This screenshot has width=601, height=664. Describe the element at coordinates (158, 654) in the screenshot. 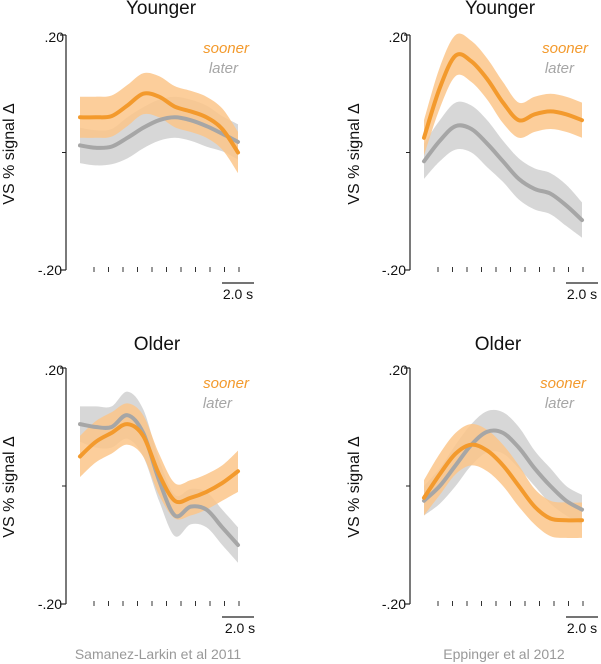

I see `citation-samanez-larkin: Samanez-Larkin et al 2011` at that location.